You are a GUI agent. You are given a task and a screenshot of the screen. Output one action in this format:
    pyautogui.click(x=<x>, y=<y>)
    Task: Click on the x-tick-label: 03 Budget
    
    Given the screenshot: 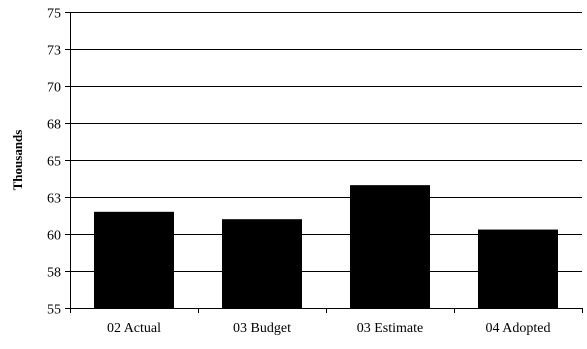 What is the action you would take?
    pyautogui.click(x=262, y=328)
    